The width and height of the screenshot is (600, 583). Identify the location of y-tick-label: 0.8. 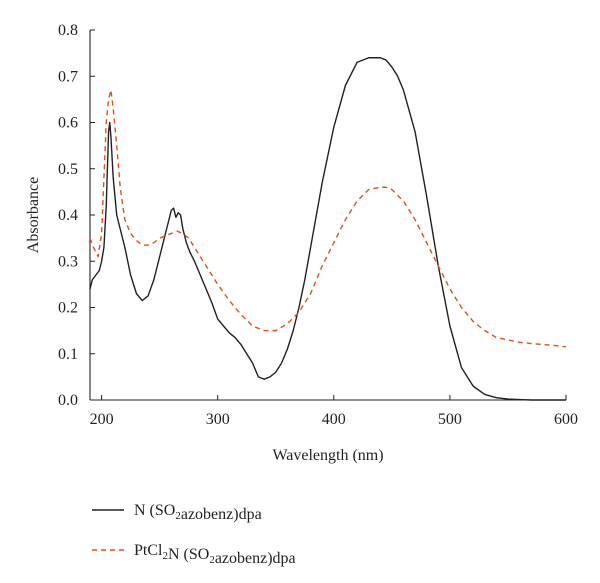
(68, 30).